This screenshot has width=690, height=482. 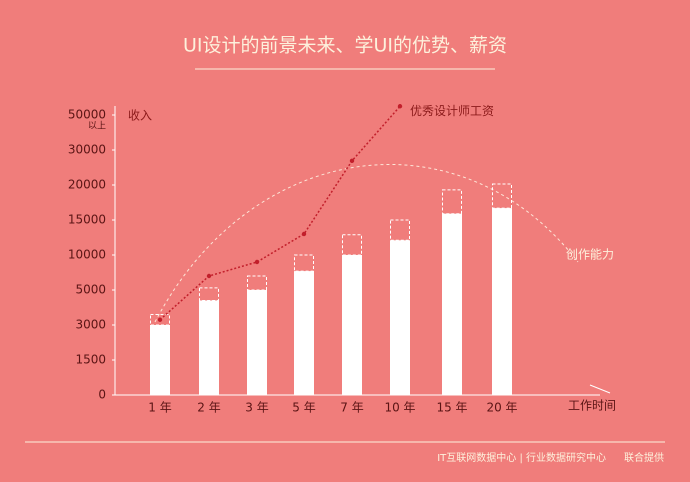 I want to click on x-tick-label: 10 年, so click(x=399, y=408).